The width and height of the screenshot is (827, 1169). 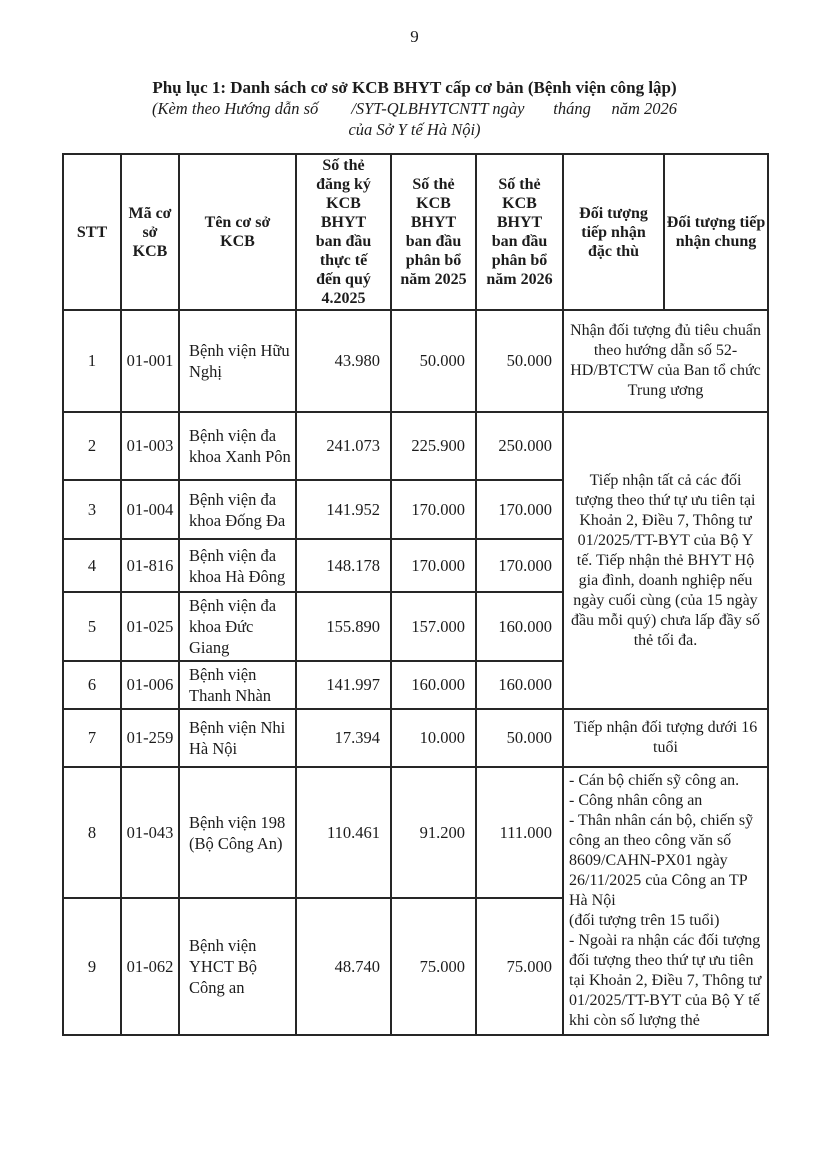 I want to click on registered-cards-cell: 148.178, so click(x=343, y=565).